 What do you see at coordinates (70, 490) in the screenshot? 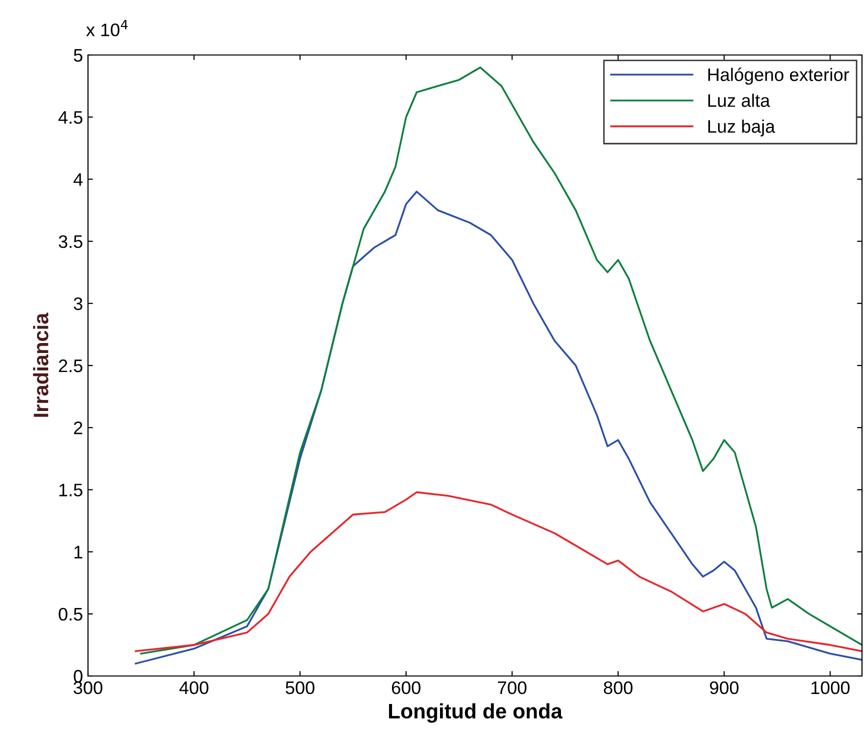
I see `y-tick-label: 1.5` at bounding box center [70, 490].